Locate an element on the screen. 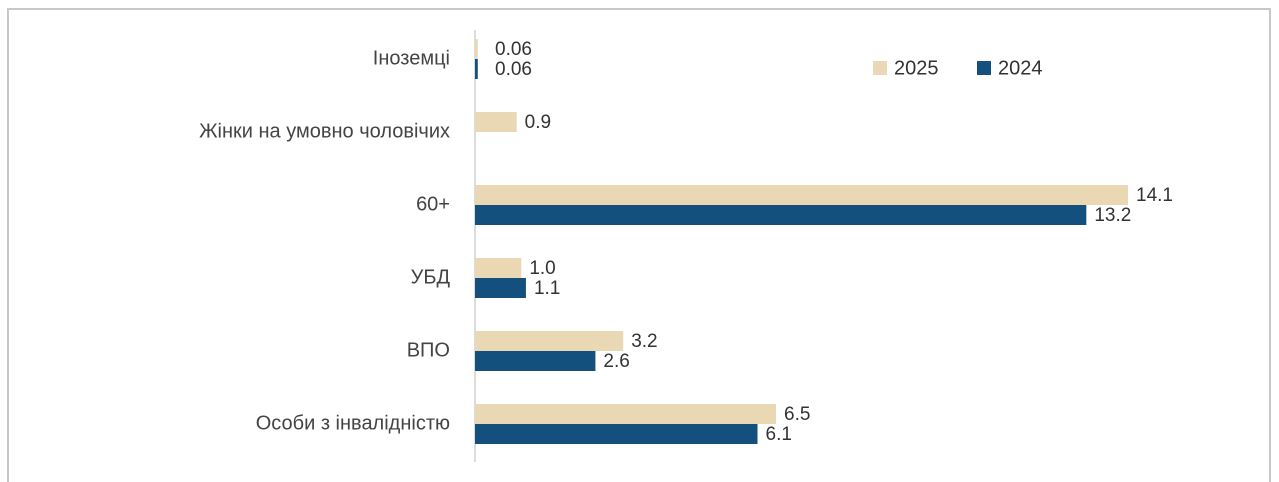 This screenshot has height=482, width=1279. value-label: 6.5 is located at coordinates (797, 414).